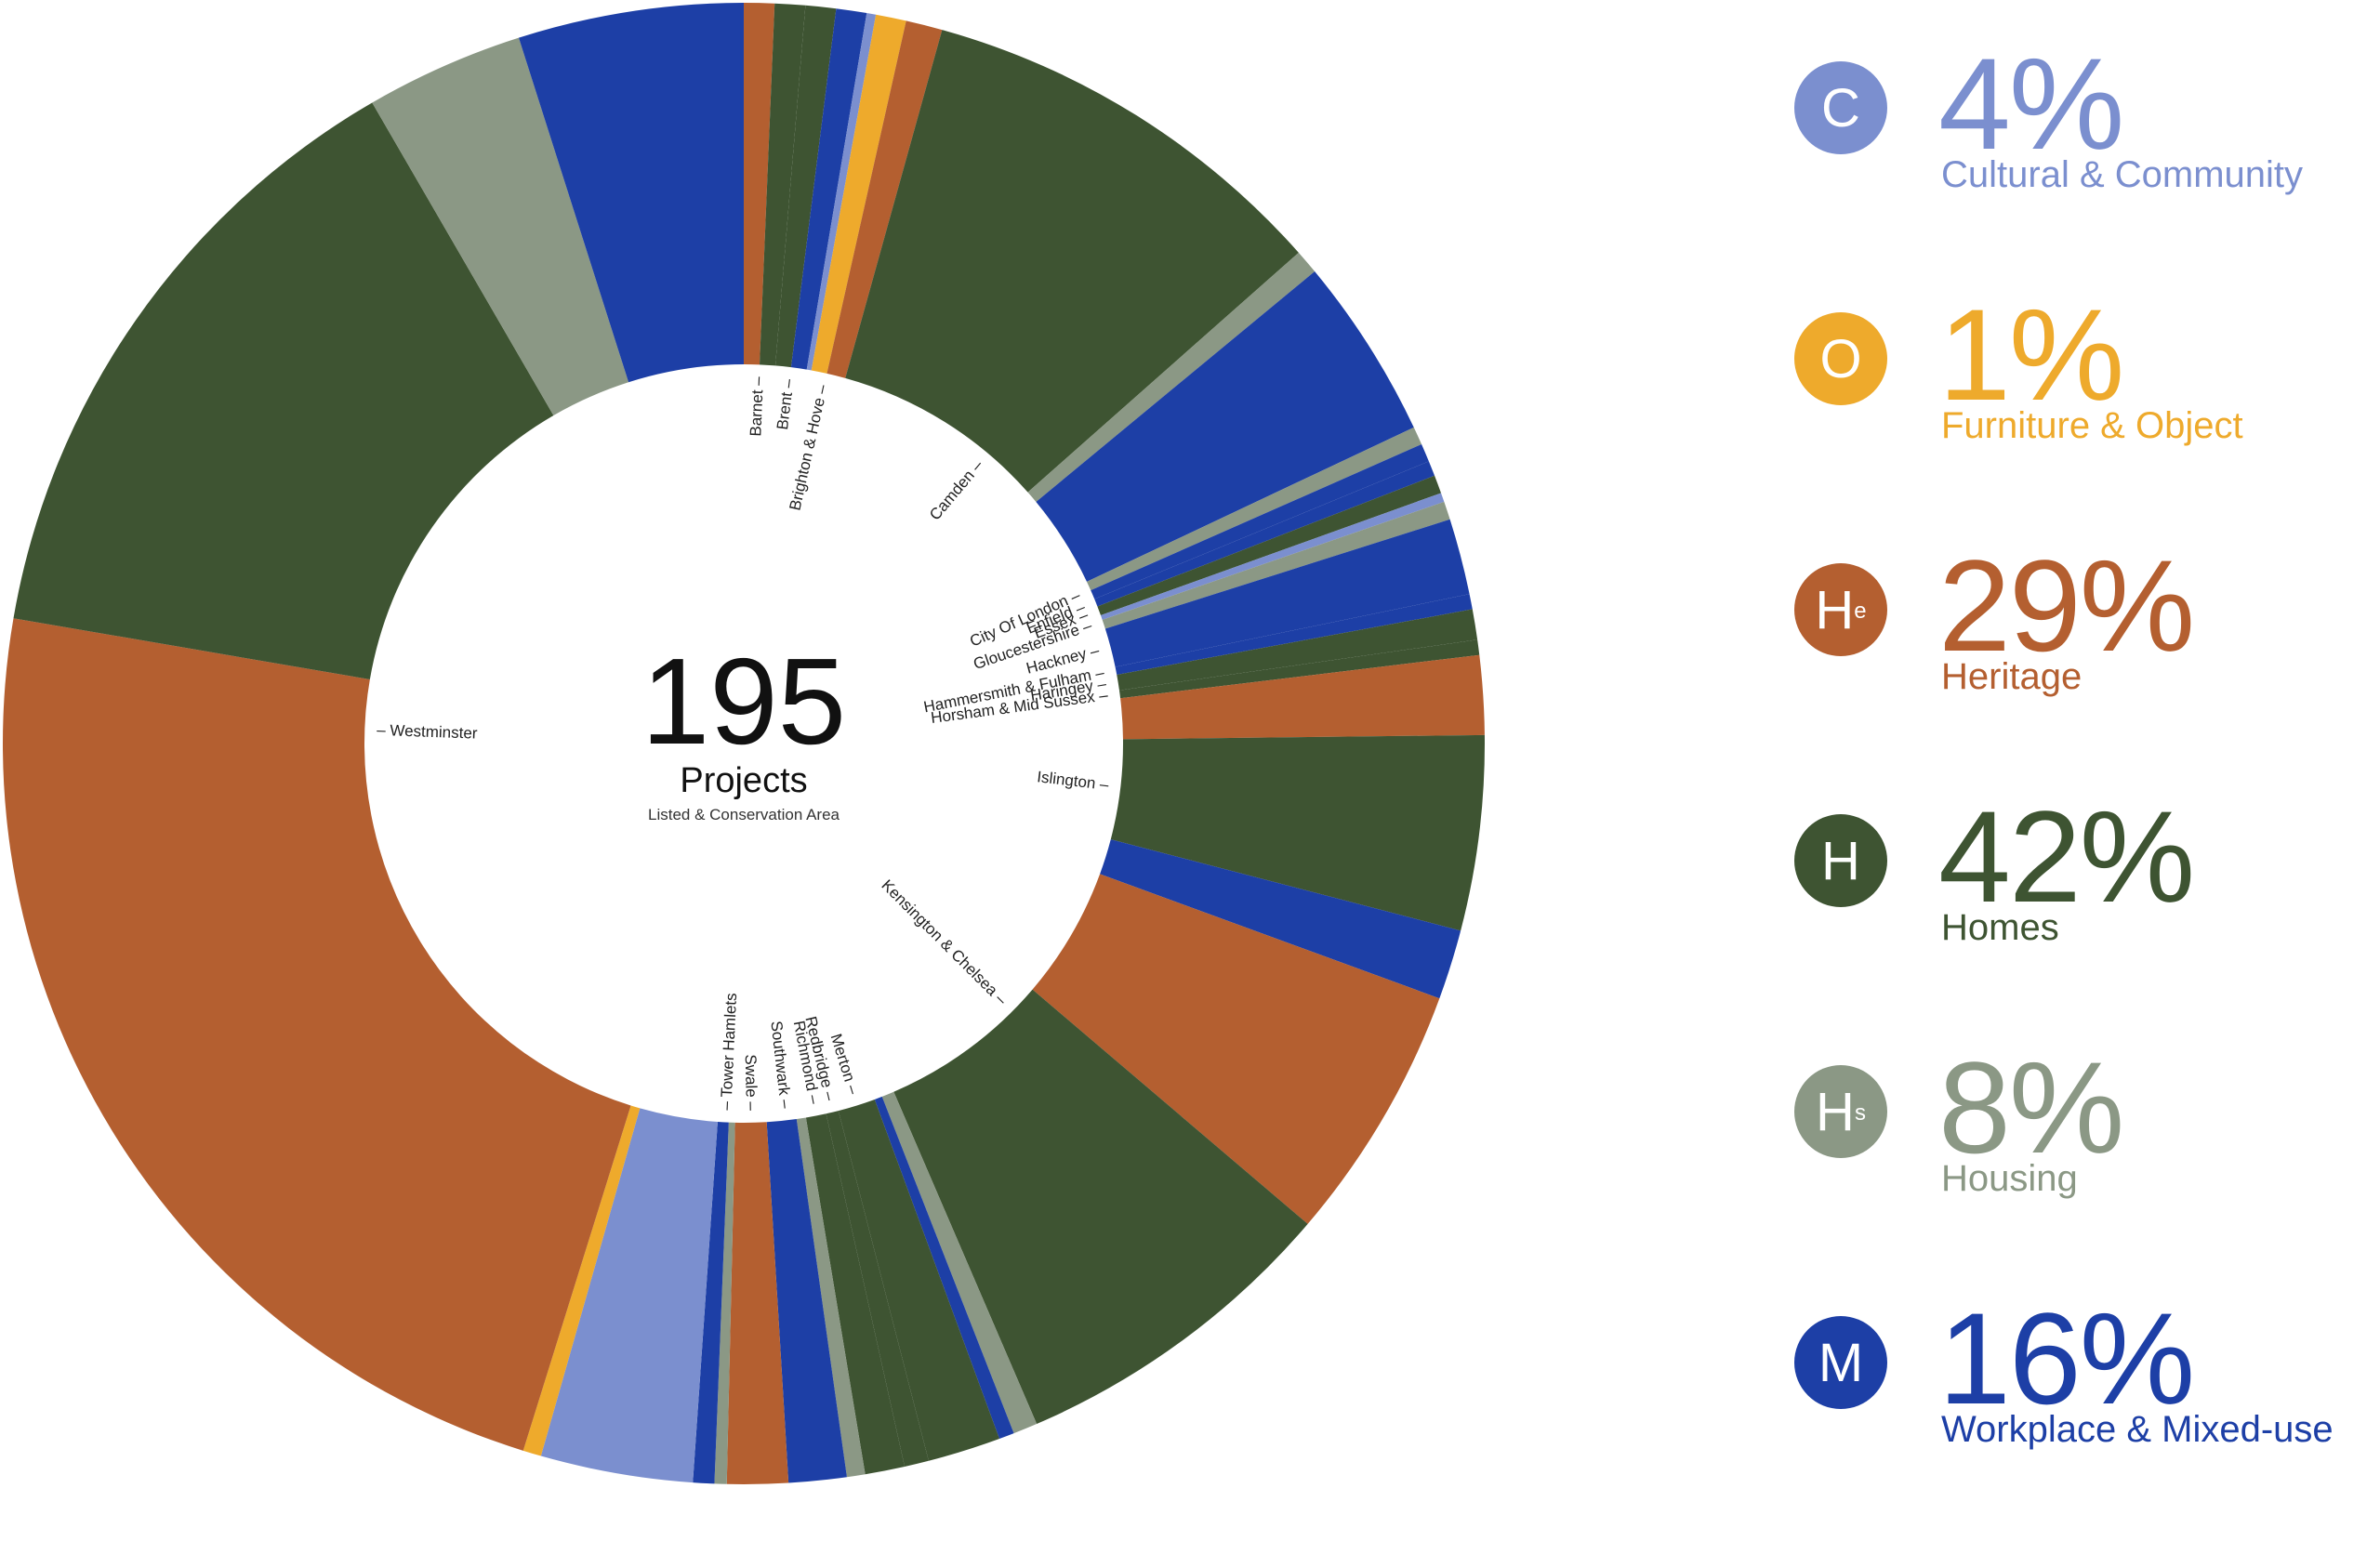 The height and width of the screenshot is (1554, 2380). I want to click on district-label: – Tower Hamlets, so click(728, 1052).